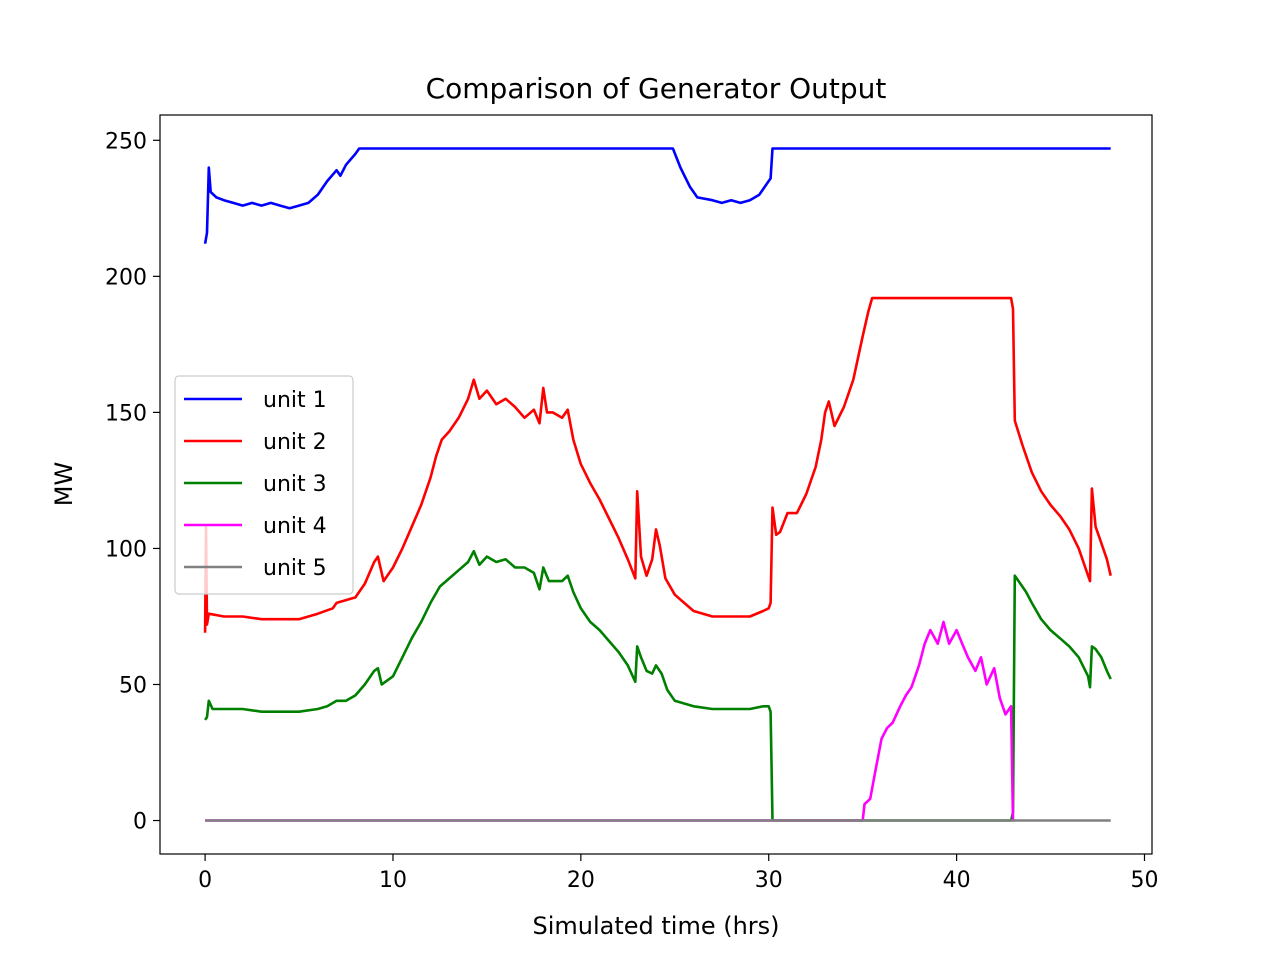 This screenshot has height=960, width=1280. Describe the element at coordinates (295, 568) in the screenshot. I see `legend-label: unit 5` at that location.